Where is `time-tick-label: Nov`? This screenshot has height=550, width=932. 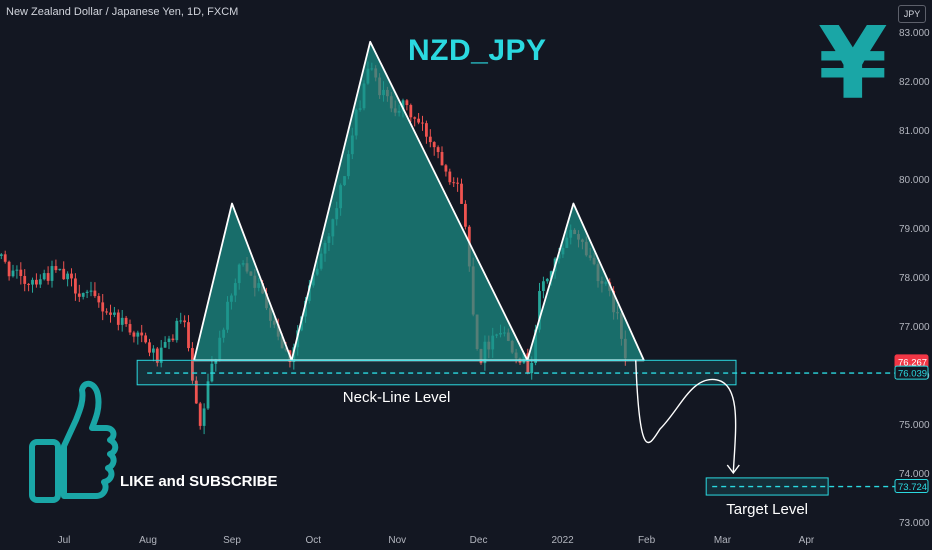
time-tick-label: Nov is located at coordinates (397, 540).